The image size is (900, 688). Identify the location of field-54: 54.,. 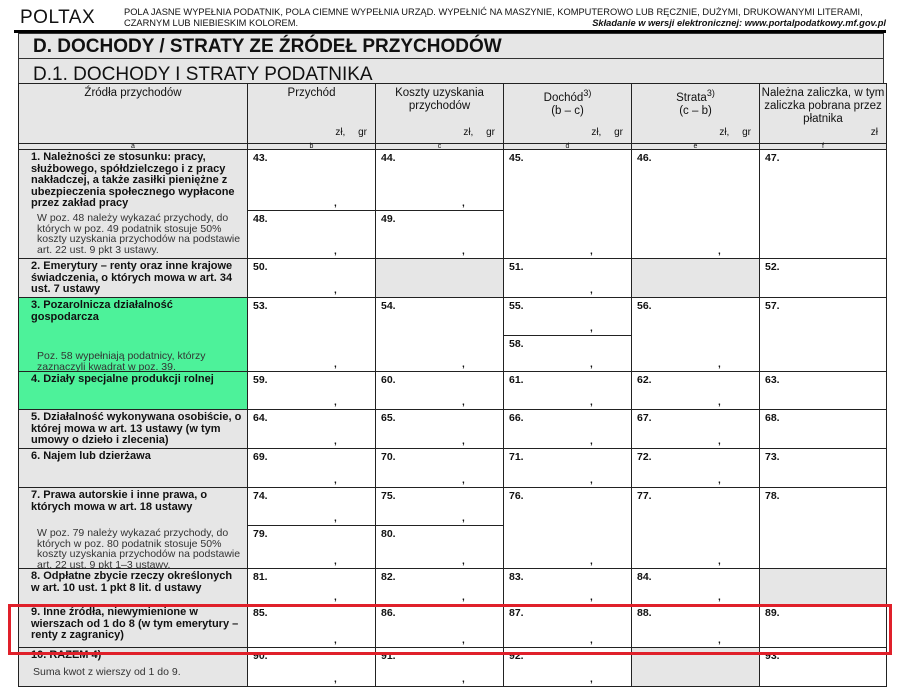
(439, 334).